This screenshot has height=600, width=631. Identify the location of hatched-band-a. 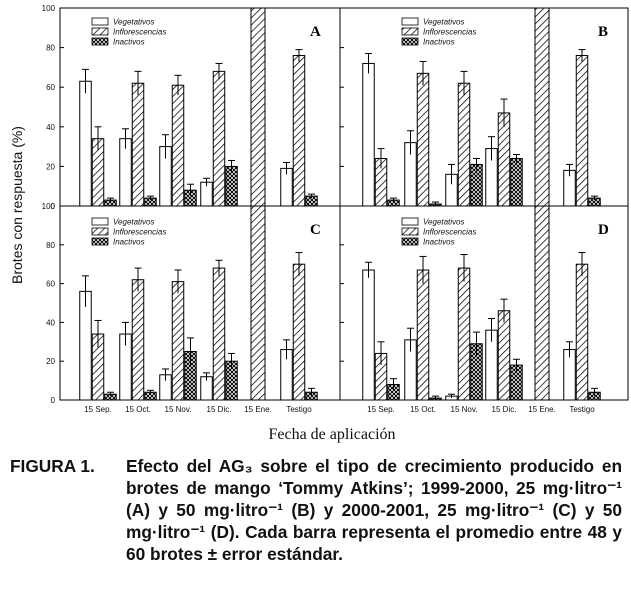
(258, 107).